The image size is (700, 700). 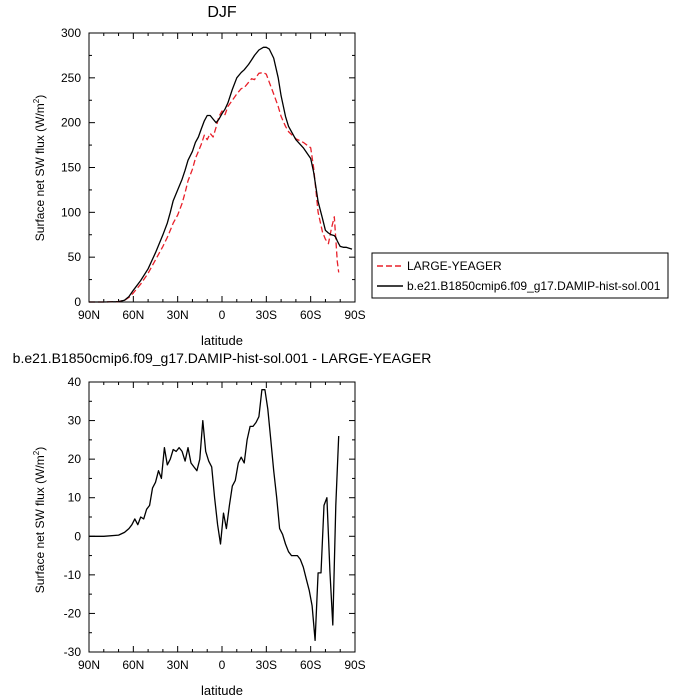 What do you see at coordinates (40, 97) in the screenshot?
I see `top-chart-ylabel-end: )` at bounding box center [40, 97].